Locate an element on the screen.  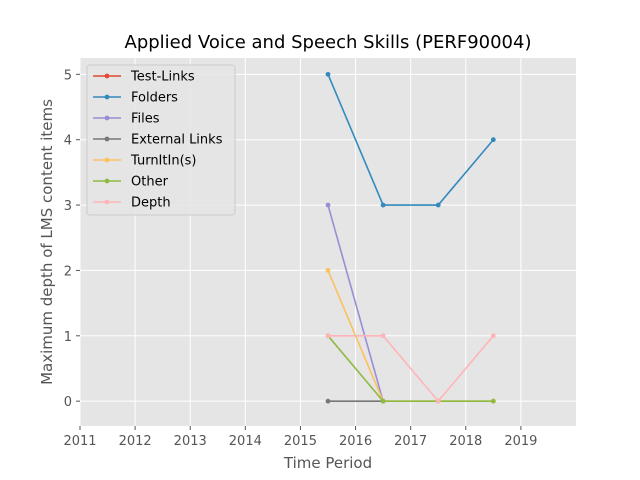
data-point-external-links is located at coordinates (328, 401).